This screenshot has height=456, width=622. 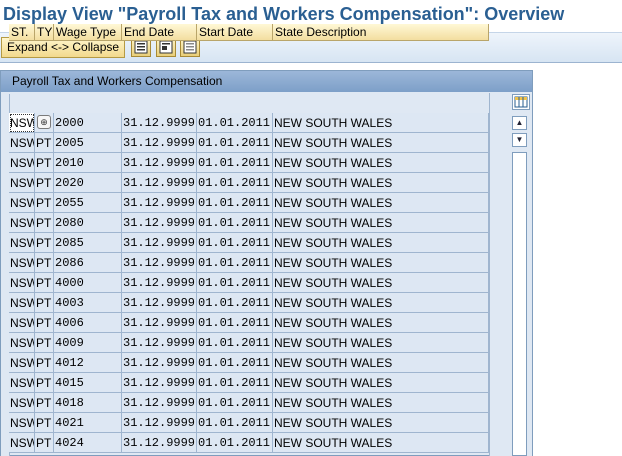 What do you see at coordinates (44, 123) in the screenshot?
I see `cell-ty: ⊕` at bounding box center [44, 123].